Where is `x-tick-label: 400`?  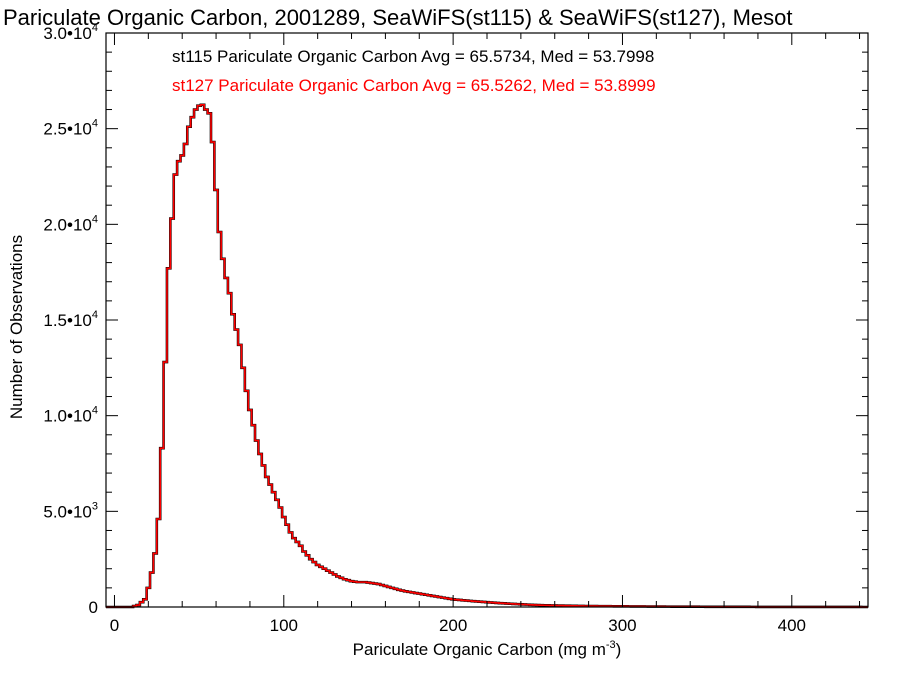
x-tick-label: 400 is located at coordinates (792, 625).